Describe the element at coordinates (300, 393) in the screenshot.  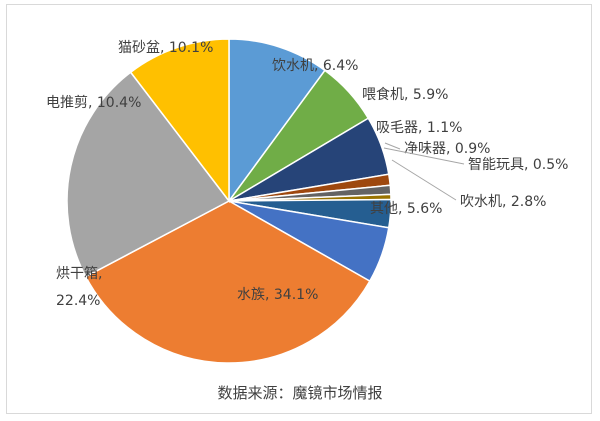
I see `source-note: 数据来源：魔镜市场情报` at that location.